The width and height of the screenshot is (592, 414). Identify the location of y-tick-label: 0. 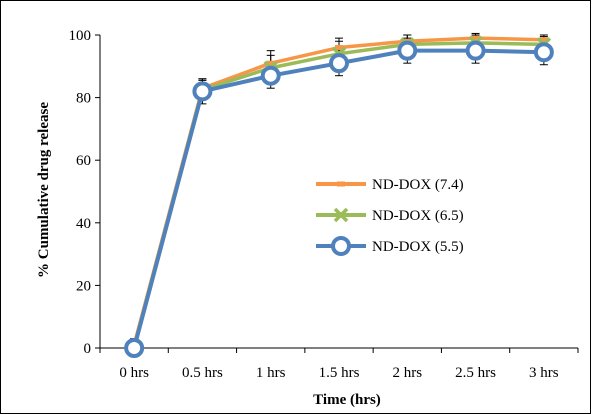
(88, 349).